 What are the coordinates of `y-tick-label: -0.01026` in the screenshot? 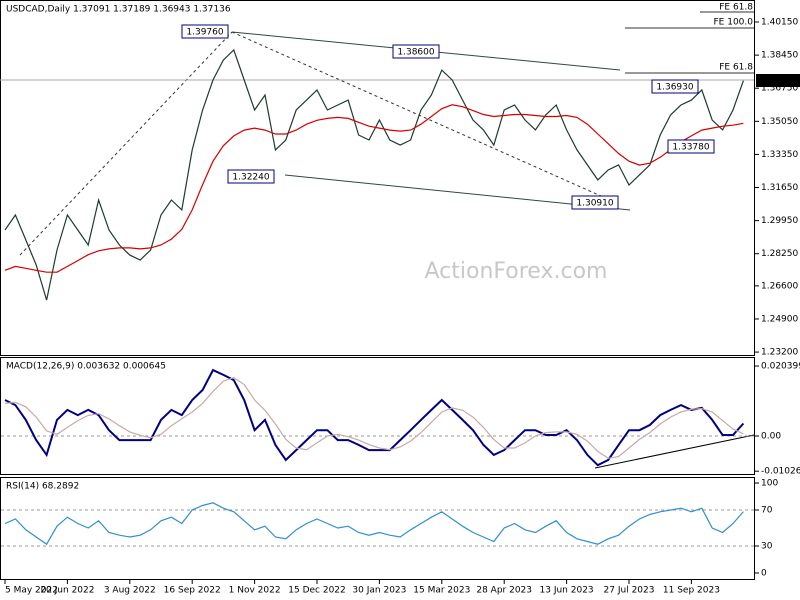 It's located at (780, 472).